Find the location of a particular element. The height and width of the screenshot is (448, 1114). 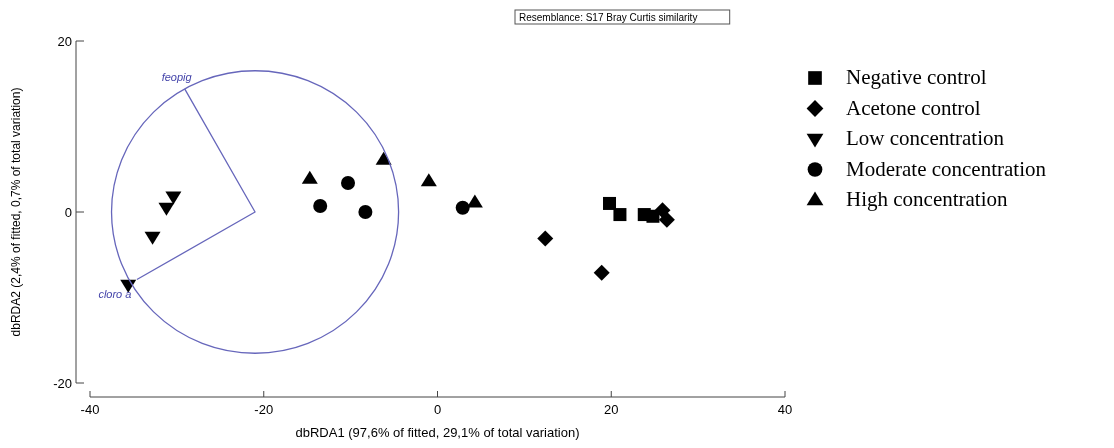

text: Resemblance: S17 Bray Curtis similarity is located at coordinates (608, 17).